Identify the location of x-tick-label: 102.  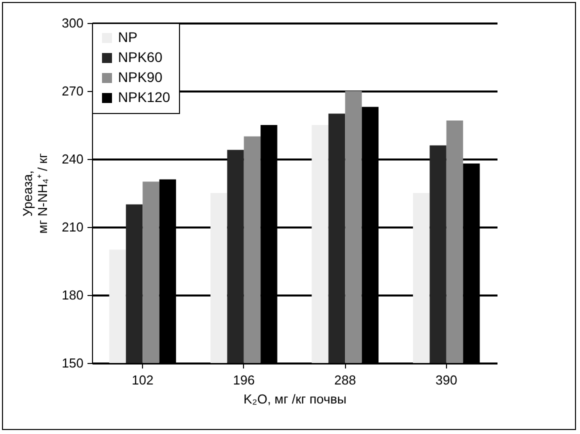
(143, 380).